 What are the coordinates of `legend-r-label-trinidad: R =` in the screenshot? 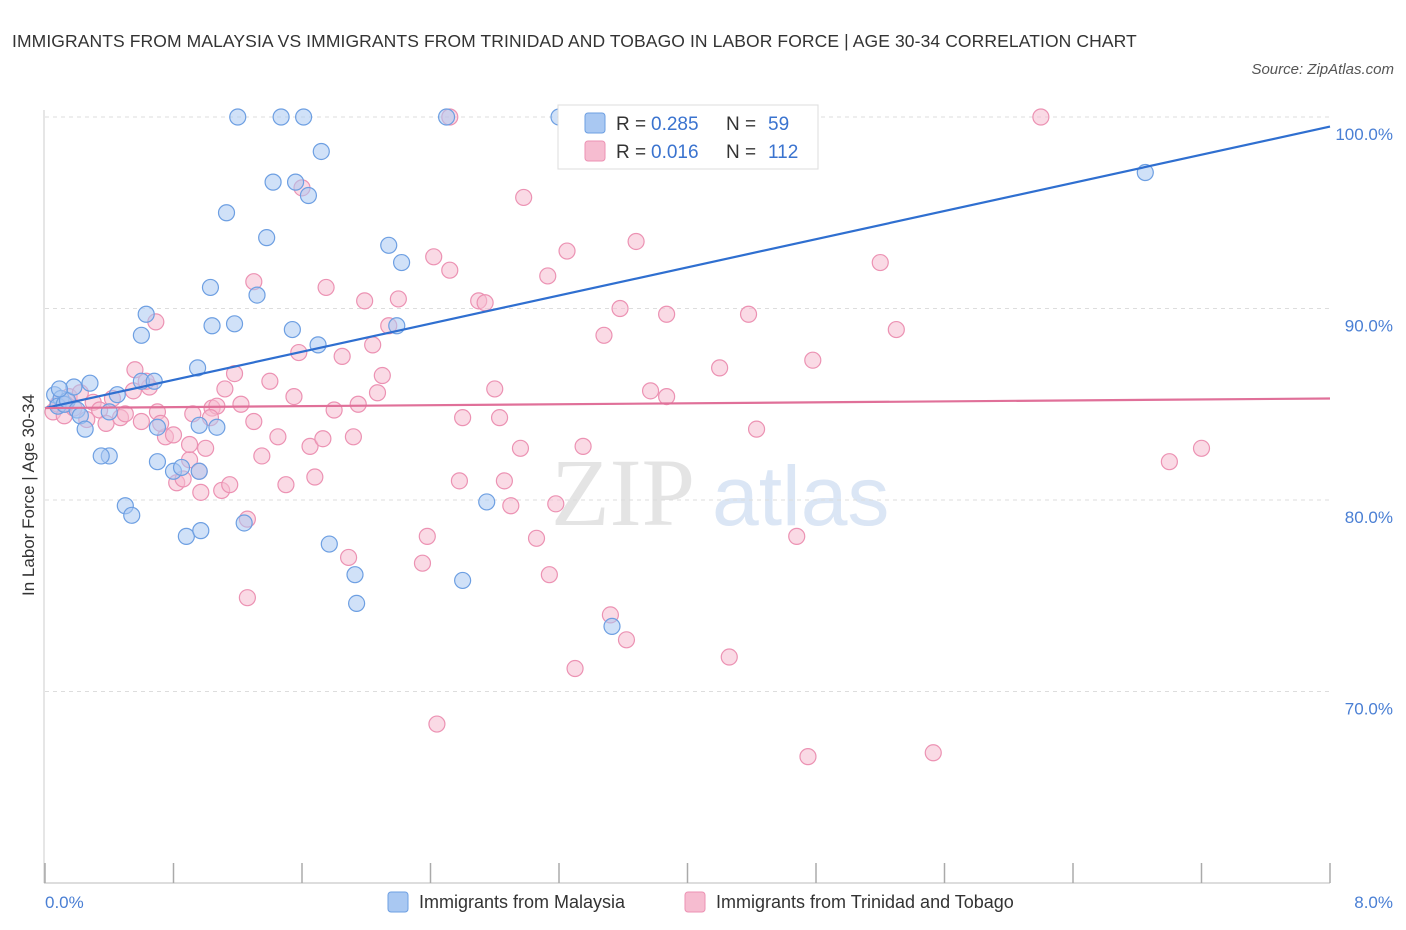 It's located at (631, 152).